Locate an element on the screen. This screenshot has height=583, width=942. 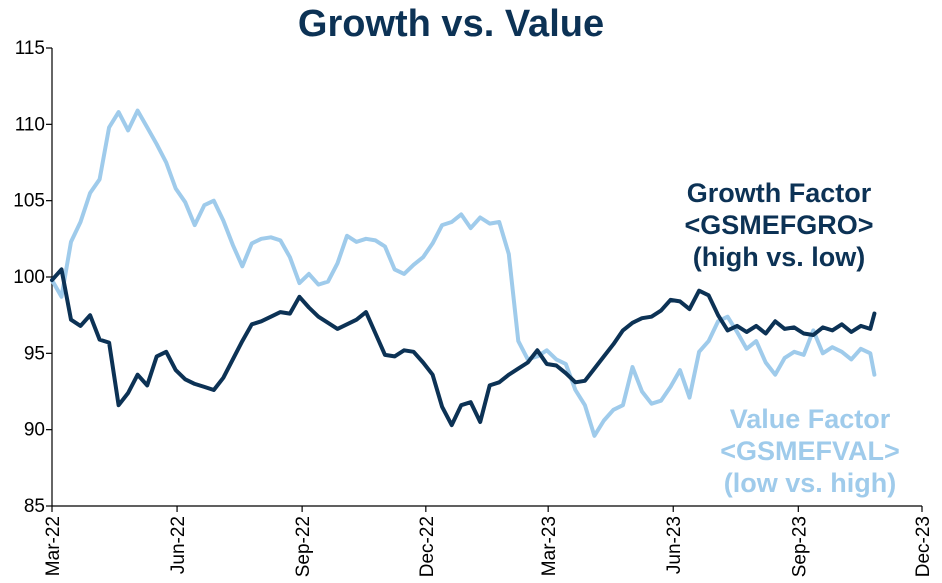
x-tick-label: Mar-22 is located at coordinates (53, 546).